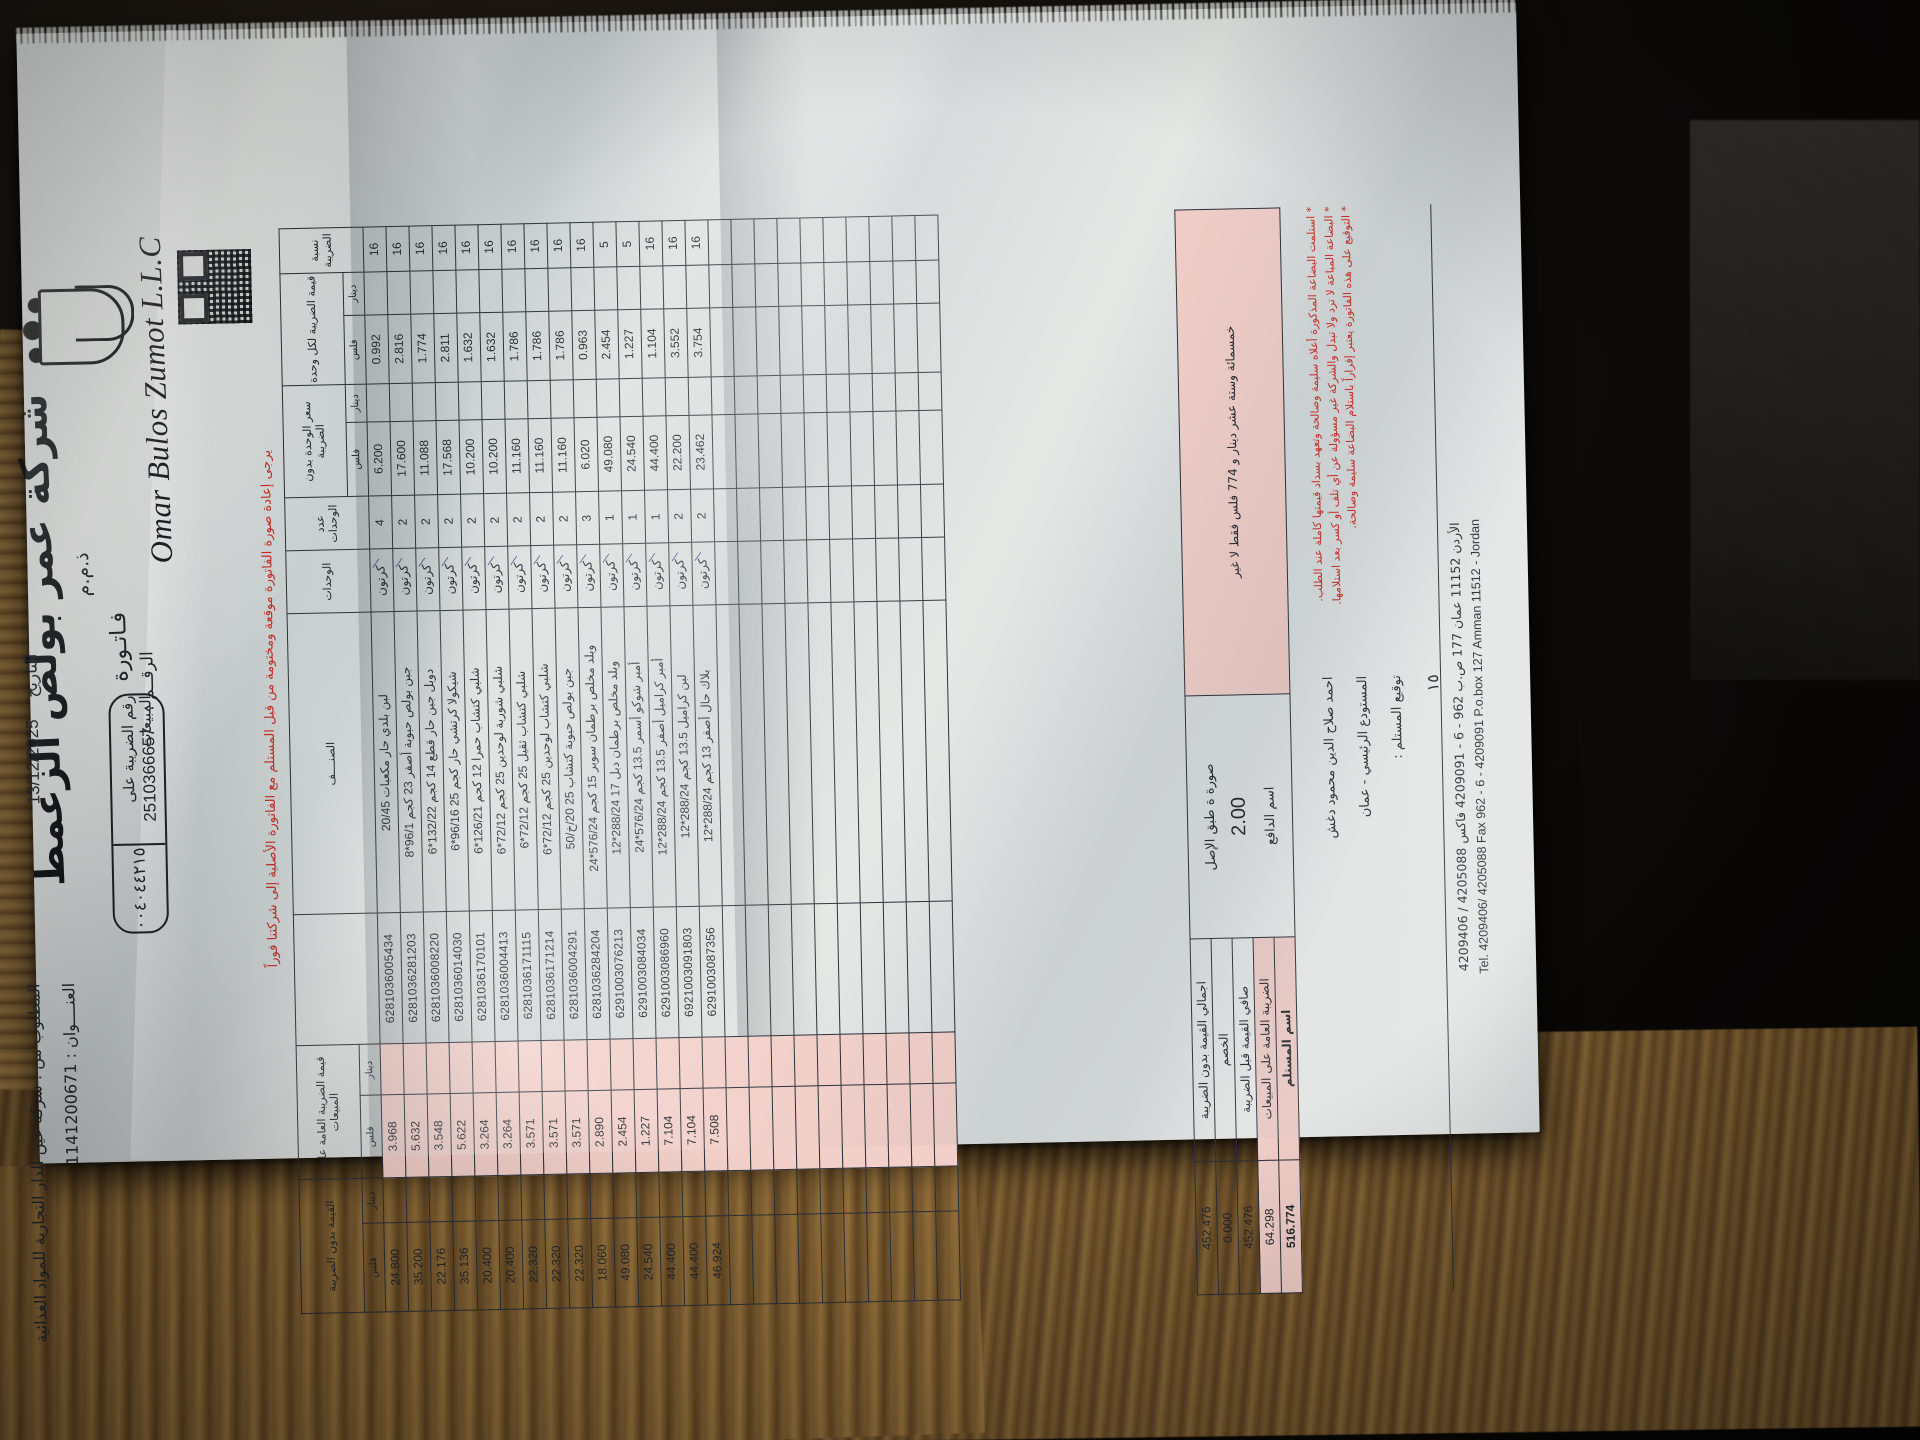 The height and width of the screenshot is (1440, 1920). What do you see at coordinates (586, 454) in the screenshot?
I see `cell-unit-price-fils: 6.020` at bounding box center [586, 454].